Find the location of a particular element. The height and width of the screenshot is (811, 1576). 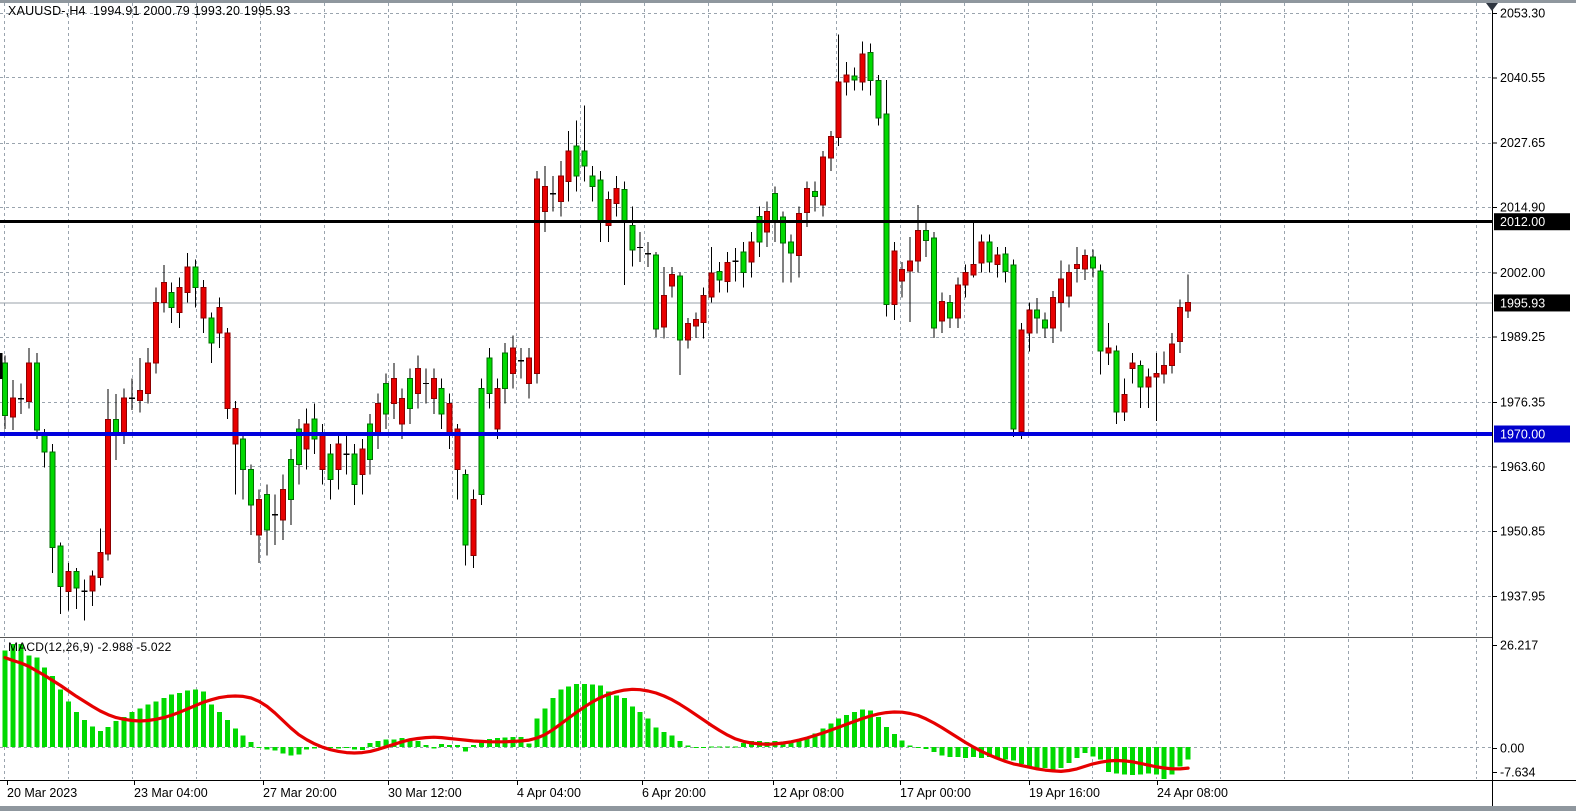

svg-text: 30 Mar 12:00 is located at coordinates (425, 793).